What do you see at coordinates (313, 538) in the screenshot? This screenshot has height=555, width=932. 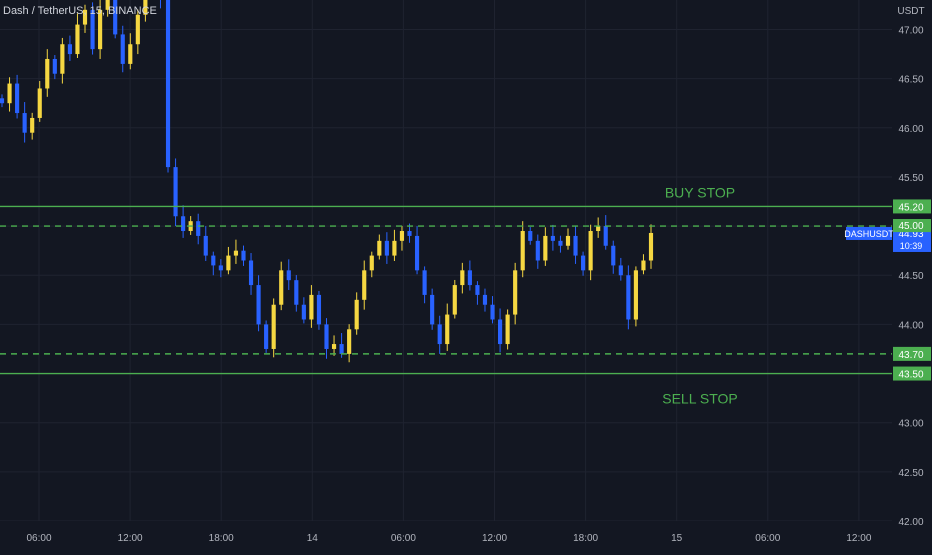 I see `time-tick-label: 14` at bounding box center [313, 538].